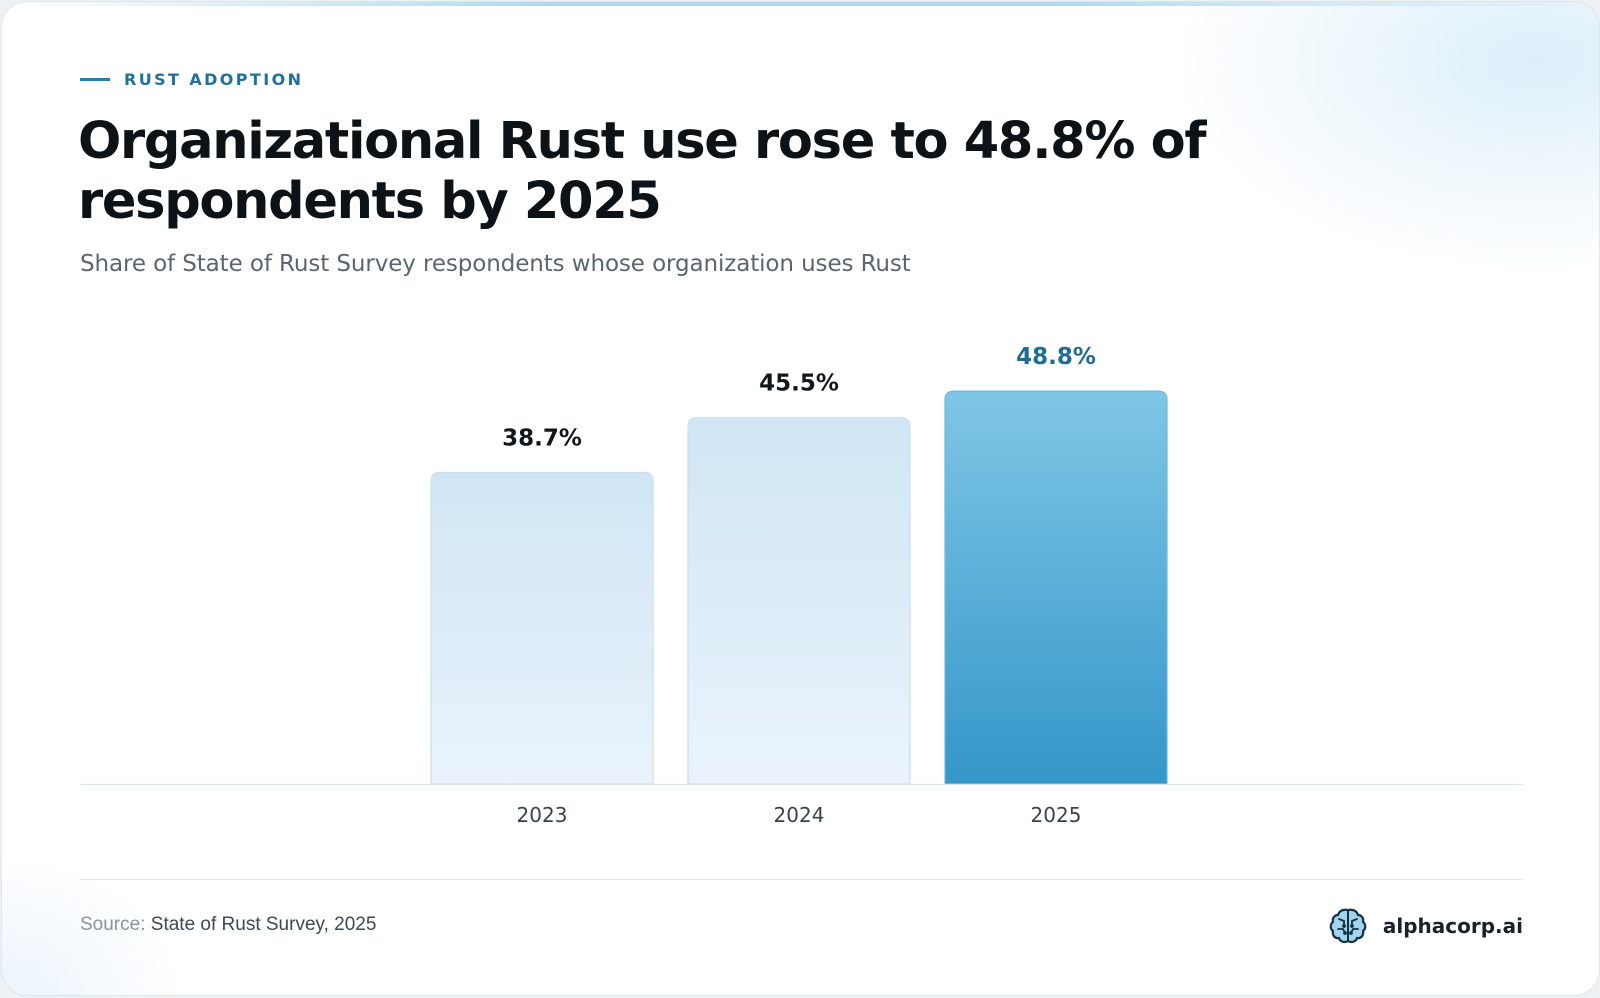 Image resolution: width=1600 pixels, height=998 pixels. Describe the element at coordinates (799, 815) in the screenshot. I see `x-tick-label-2024: 2024` at that location.